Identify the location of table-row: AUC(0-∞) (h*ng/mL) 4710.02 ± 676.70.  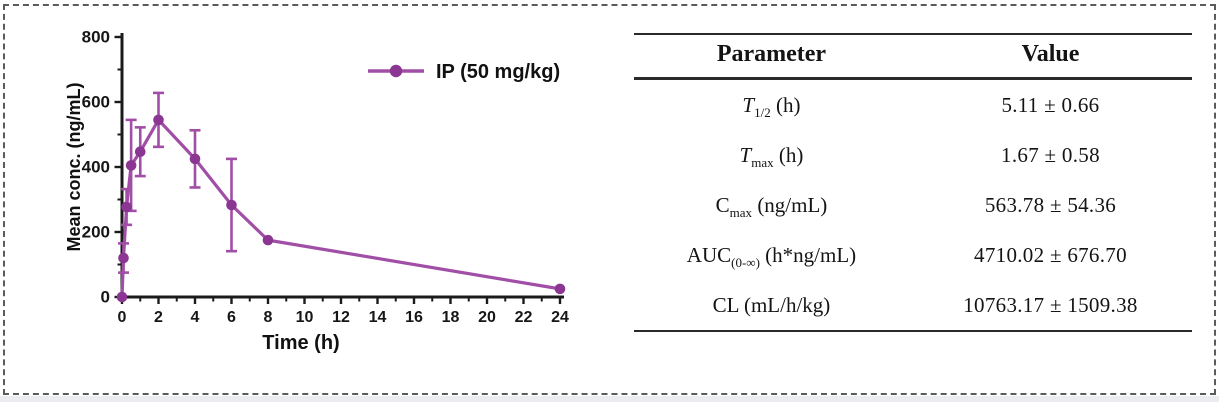
(913, 255).